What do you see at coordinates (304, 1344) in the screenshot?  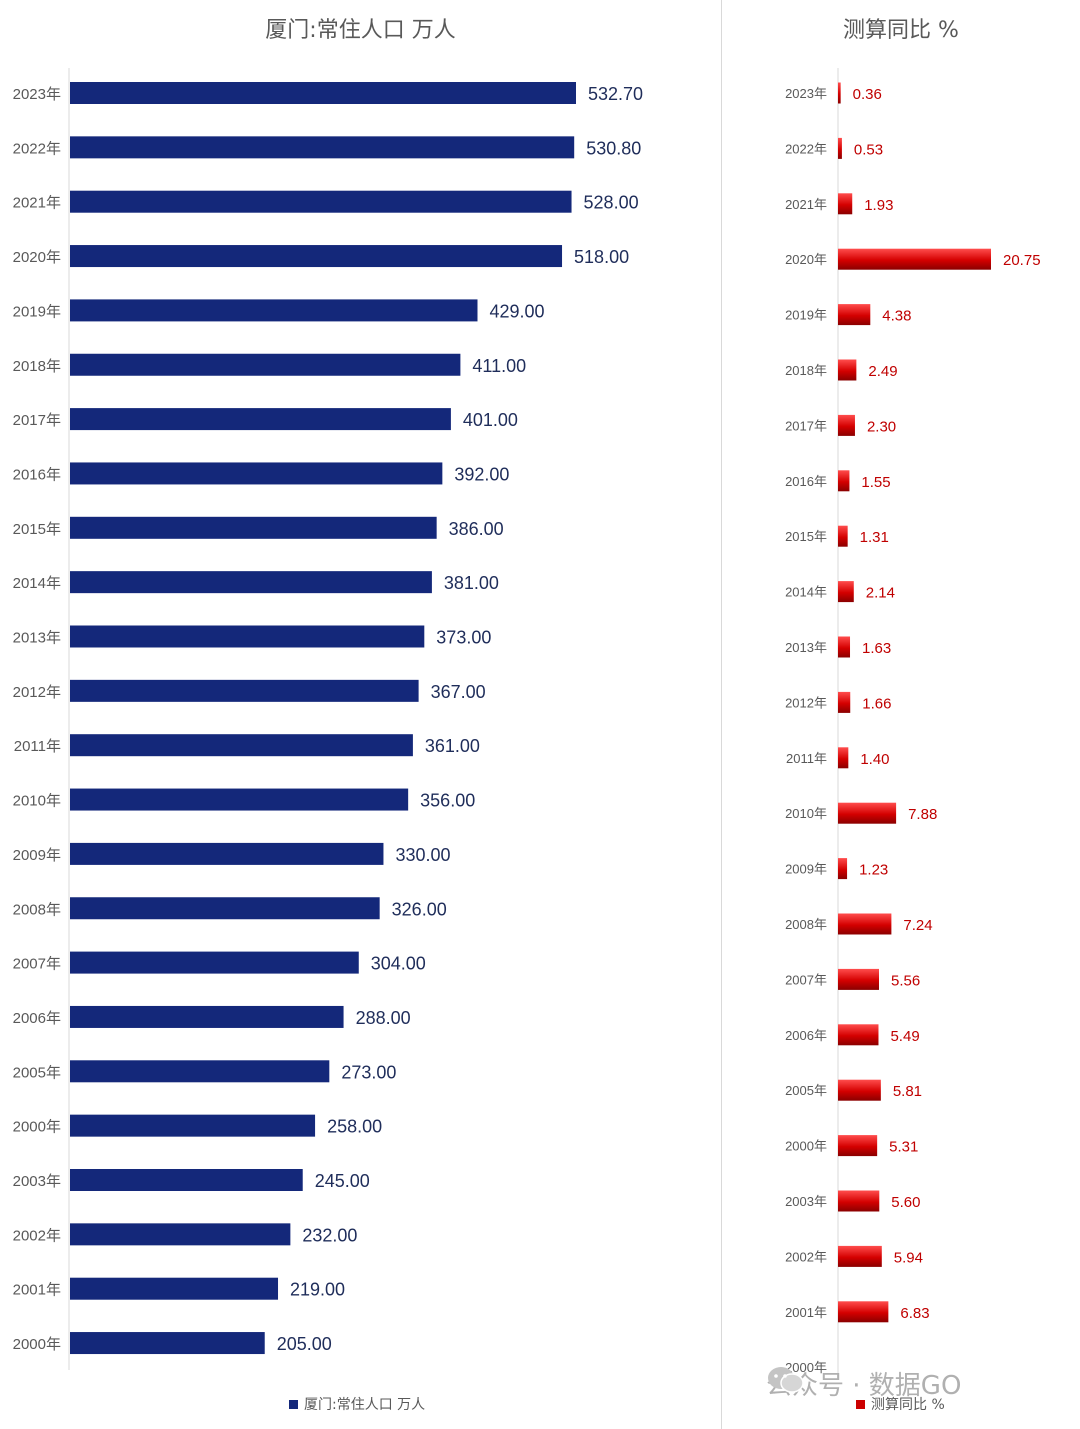 I see `population-data-label: 205.00` at bounding box center [304, 1344].